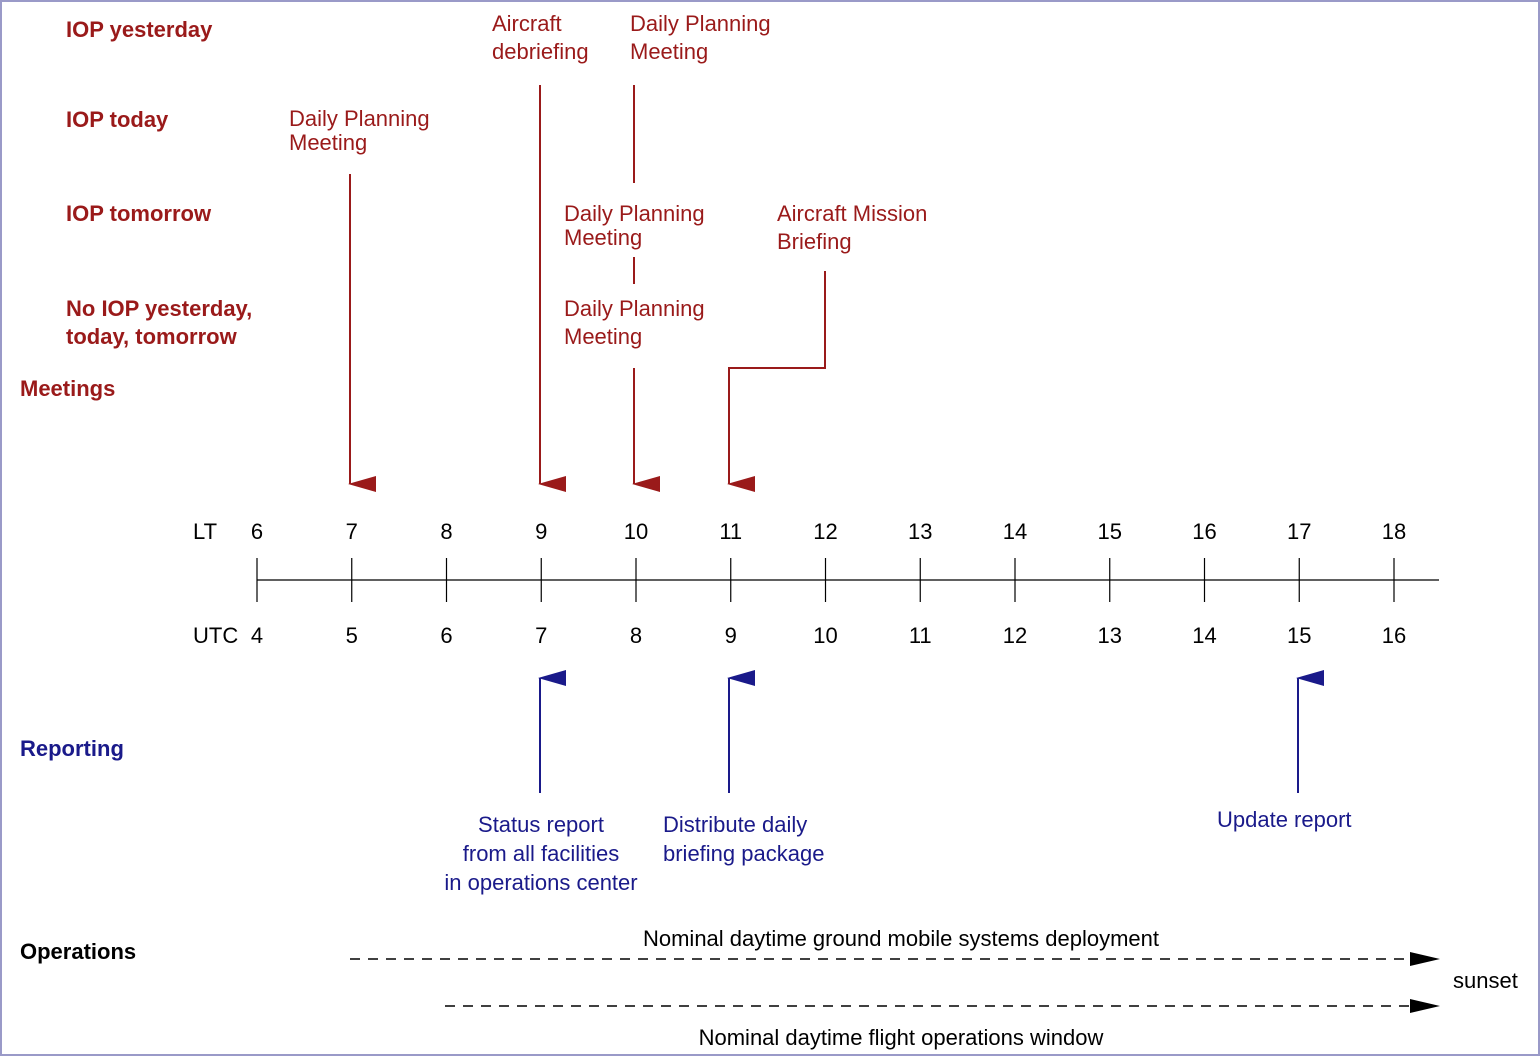  Describe the element at coordinates (540, 51) in the screenshot. I see `label-aircraft-debriefing-2: debriefing` at that location.